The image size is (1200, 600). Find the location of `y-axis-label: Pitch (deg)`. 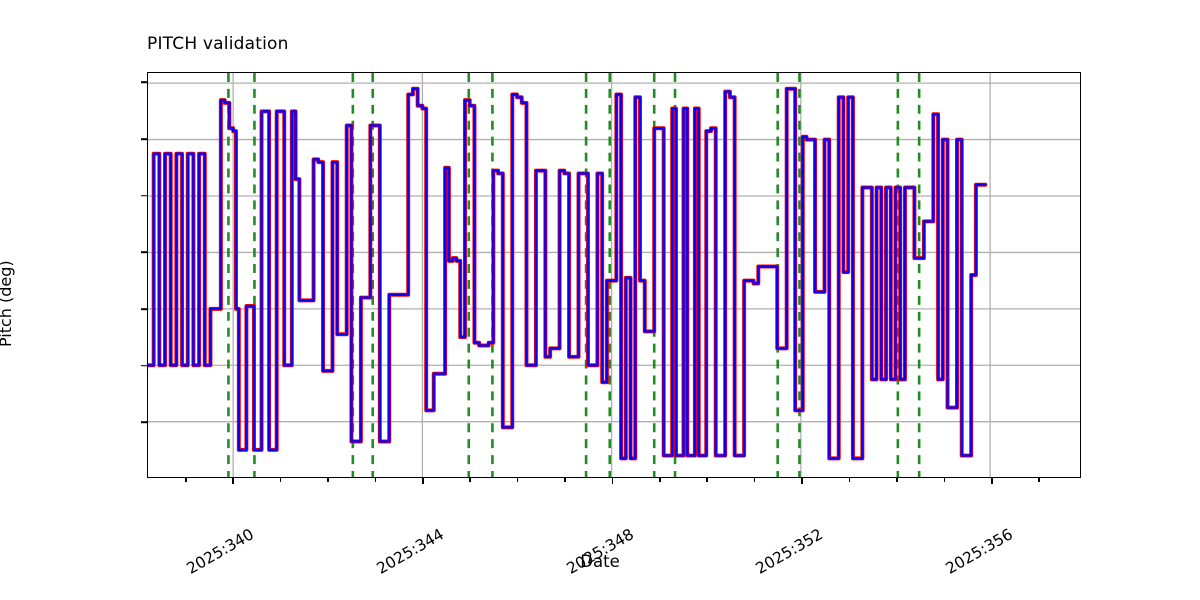

y-axis-label: Pitch (deg) is located at coordinates (7, 303).